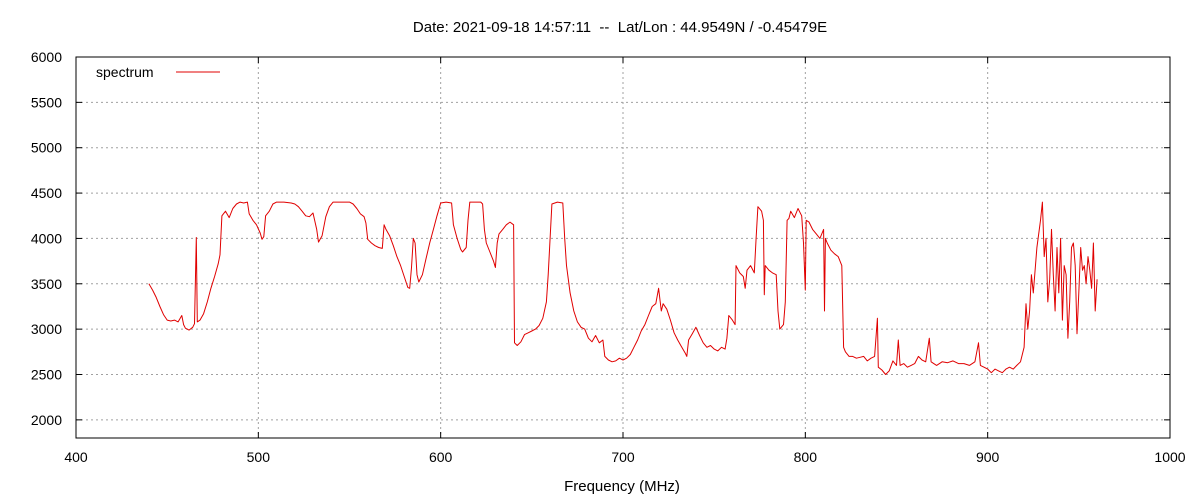 This screenshot has height=500, width=1200. I want to click on x-axis-label: Frequency (MHz), so click(622, 486).